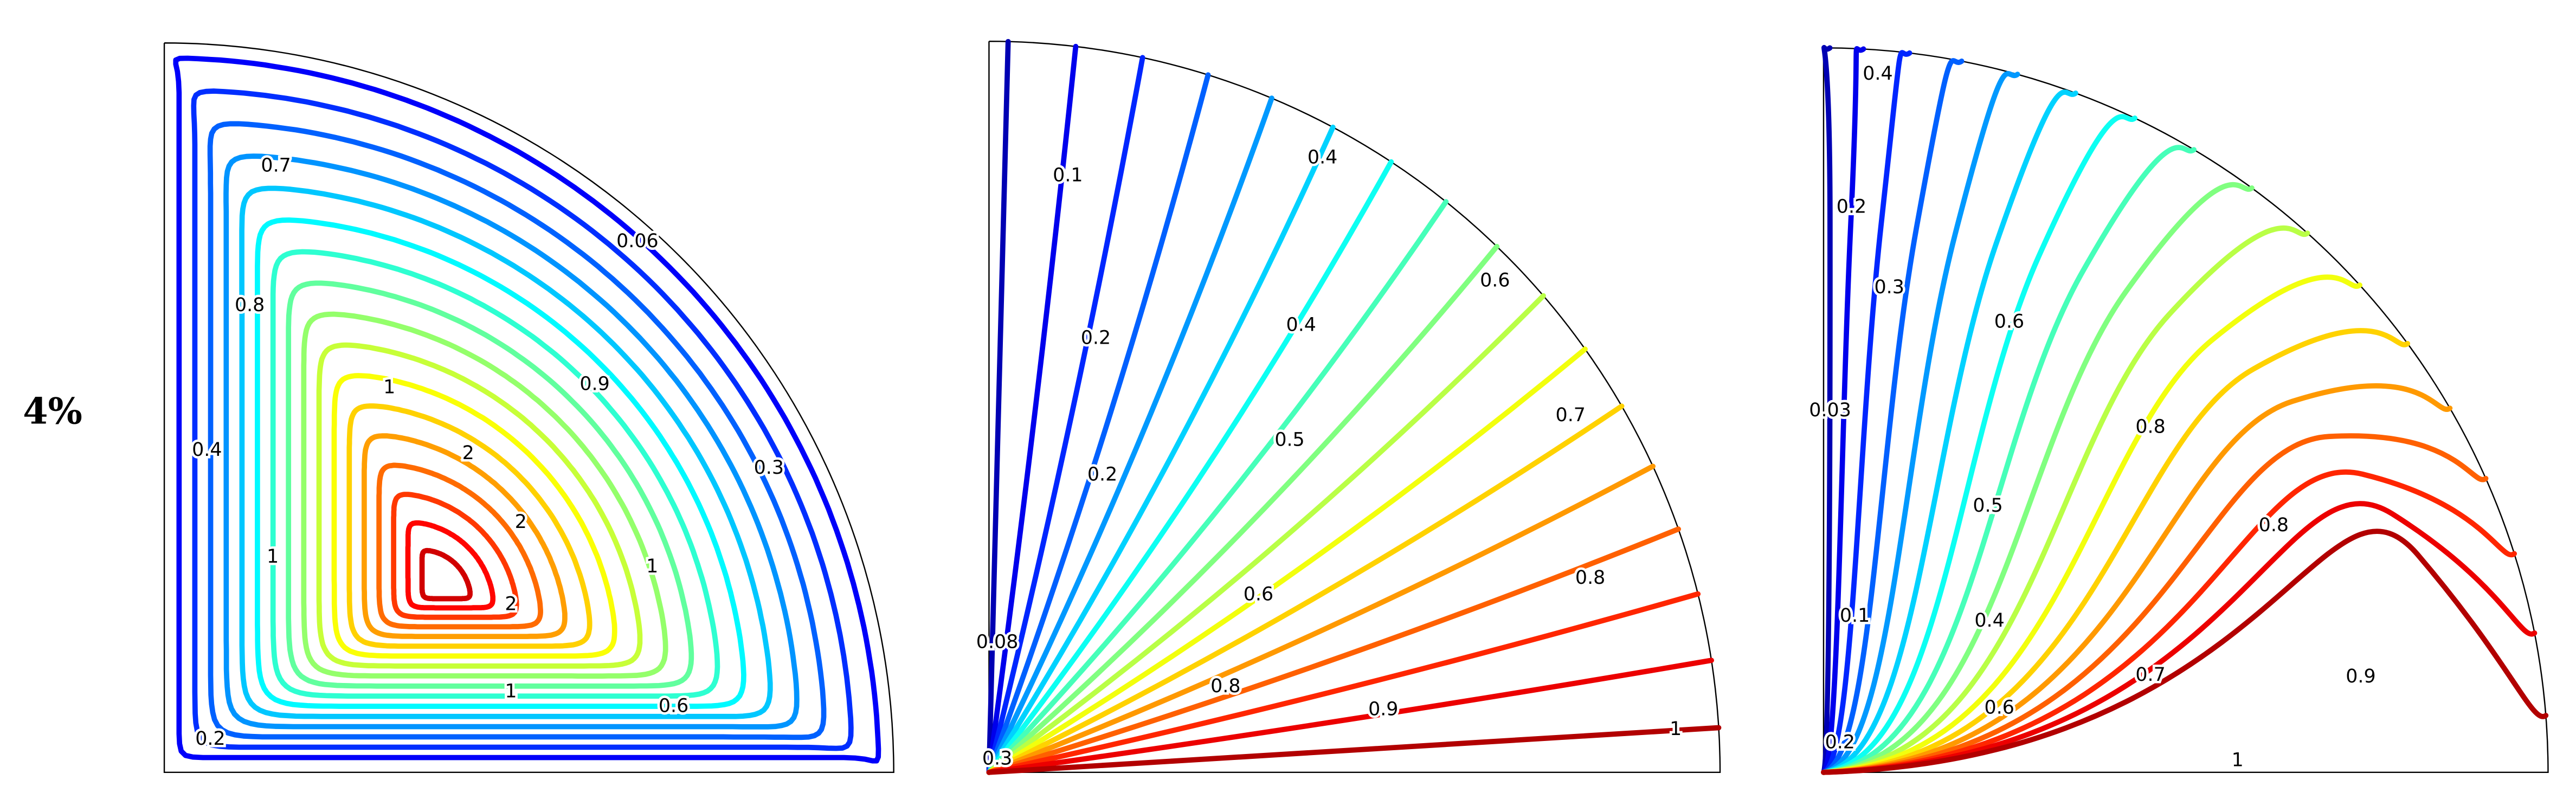 Image resolution: width=2576 pixels, height=812 pixels. Describe the element at coordinates (637, 241) in the screenshot. I see `contour-label: 0.06` at that location.